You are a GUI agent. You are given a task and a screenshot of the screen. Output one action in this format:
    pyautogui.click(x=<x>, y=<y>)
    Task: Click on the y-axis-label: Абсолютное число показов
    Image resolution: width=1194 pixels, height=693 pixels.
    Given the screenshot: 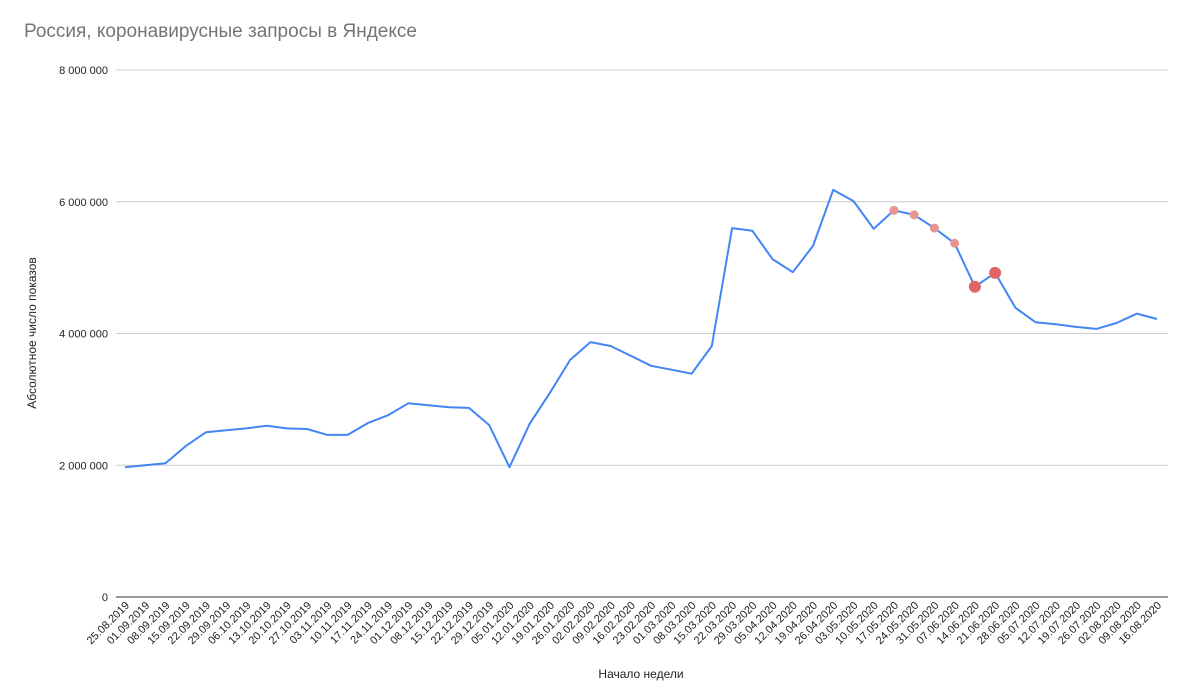 What is the action you would take?
    pyautogui.click(x=32, y=333)
    